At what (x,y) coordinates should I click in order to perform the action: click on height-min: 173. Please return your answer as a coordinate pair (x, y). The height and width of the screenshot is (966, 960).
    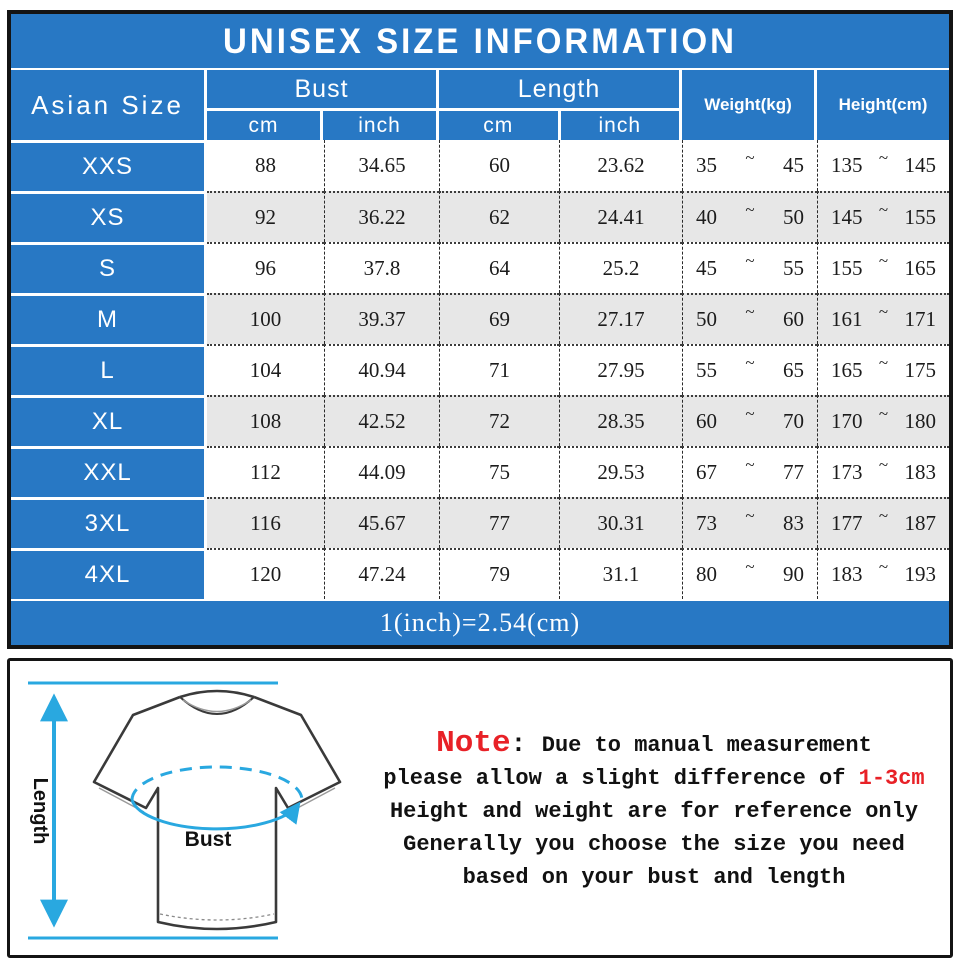
    Looking at the image, I should click on (847, 472).